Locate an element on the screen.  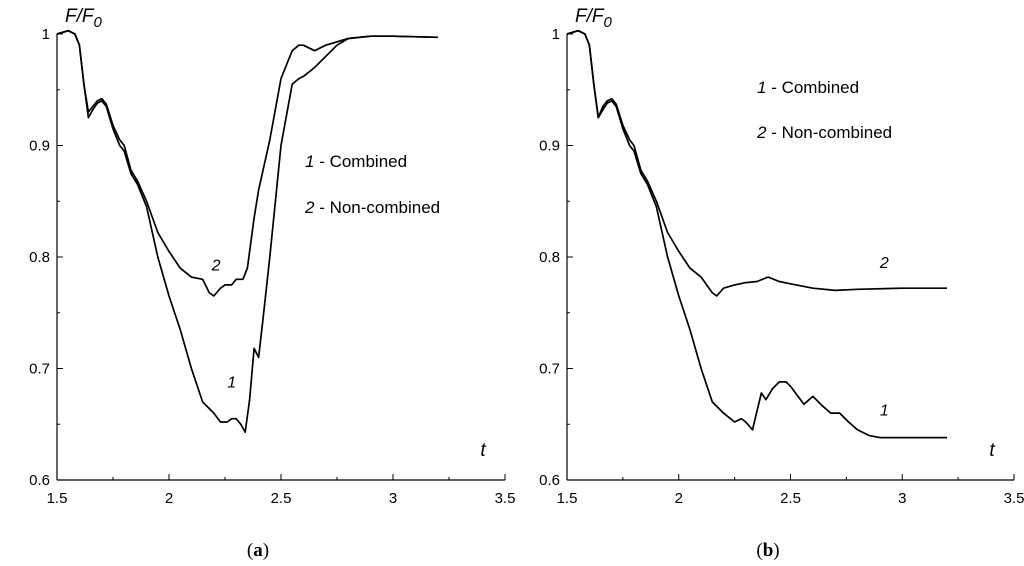
panel-label-letter: b is located at coordinates (768, 550).